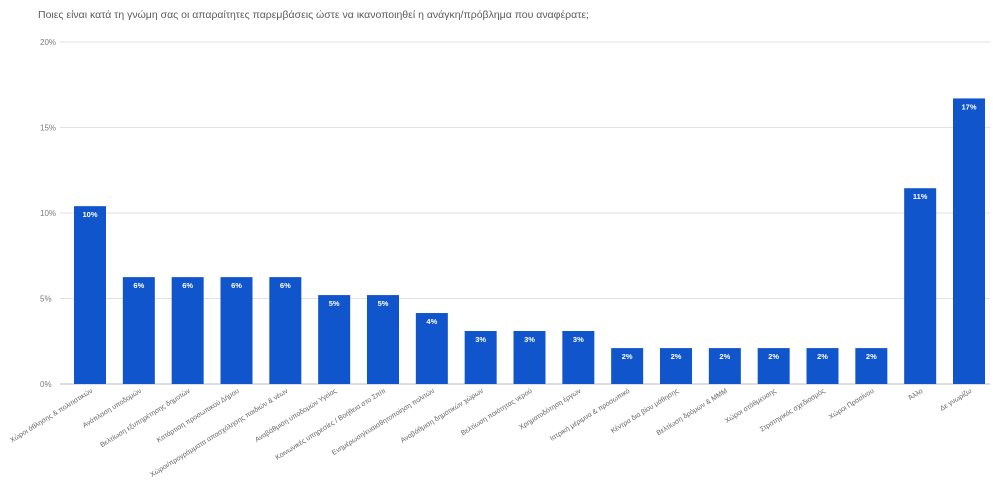  I want to click on x-tick-label: Άλλο, so click(915, 395).